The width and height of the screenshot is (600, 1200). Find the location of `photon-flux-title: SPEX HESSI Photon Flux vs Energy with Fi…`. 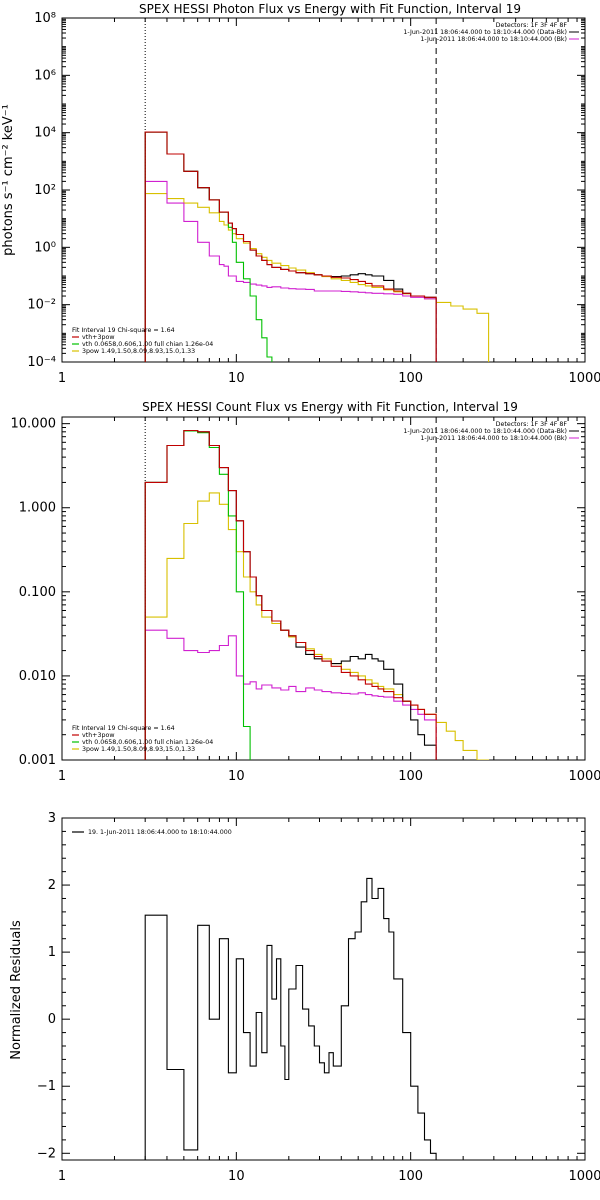

photon-flux-title: SPEX HESSI Photon Flux vs Energy with Fi… is located at coordinates (330, 9).